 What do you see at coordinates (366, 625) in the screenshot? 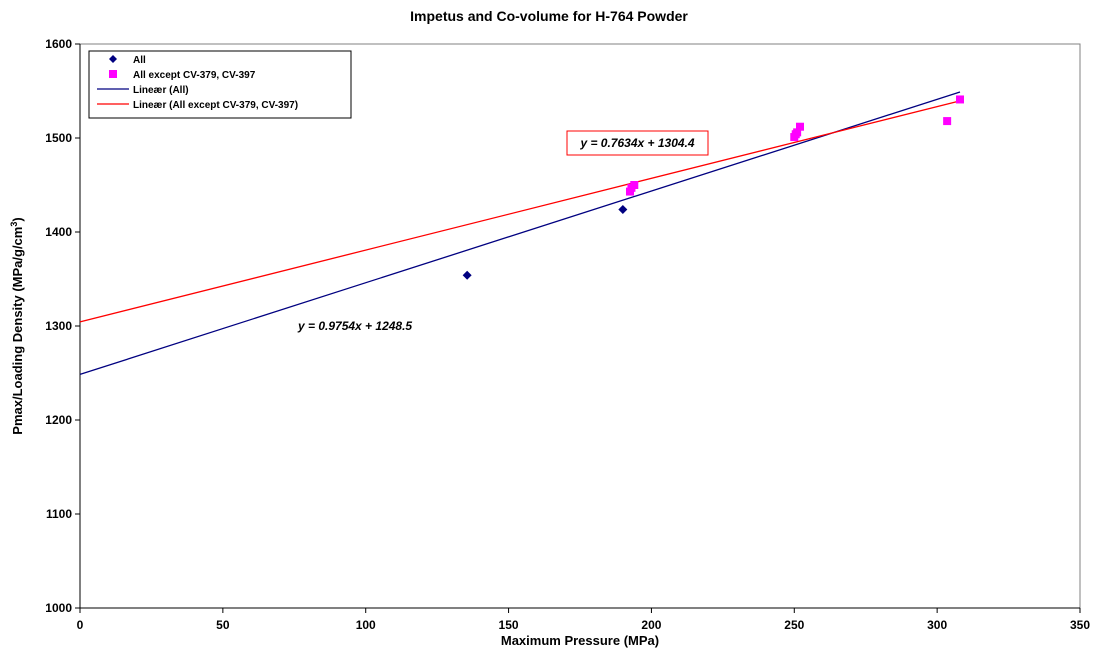
I see `x-tick-label: 100` at bounding box center [366, 625].